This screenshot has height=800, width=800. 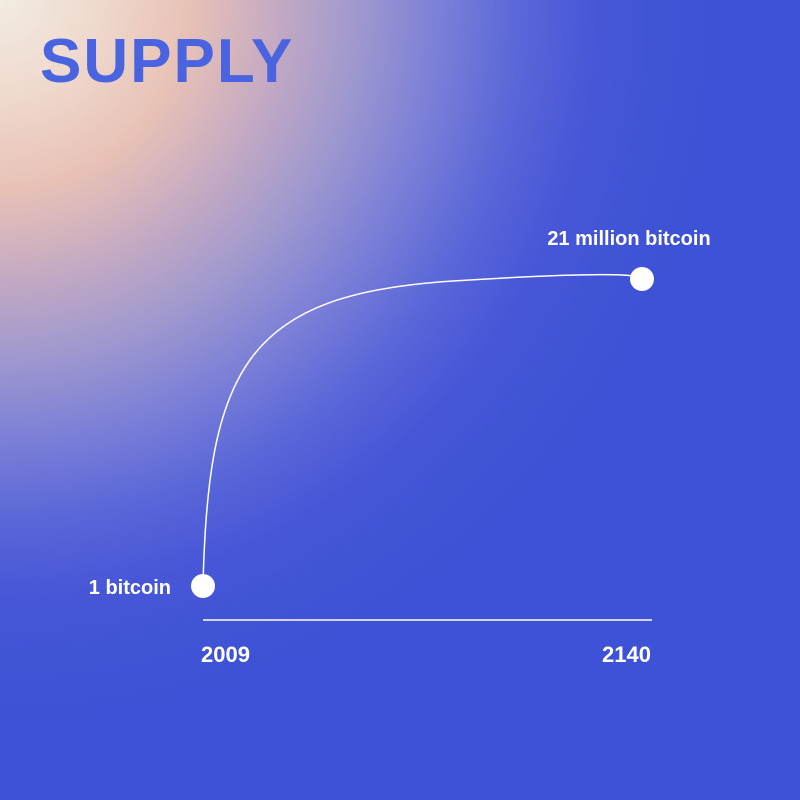 What do you see at coordinates (626, 654) in the screenshot?
I see `x-tick-label-end: 2140` at bounding box center [626, 654].